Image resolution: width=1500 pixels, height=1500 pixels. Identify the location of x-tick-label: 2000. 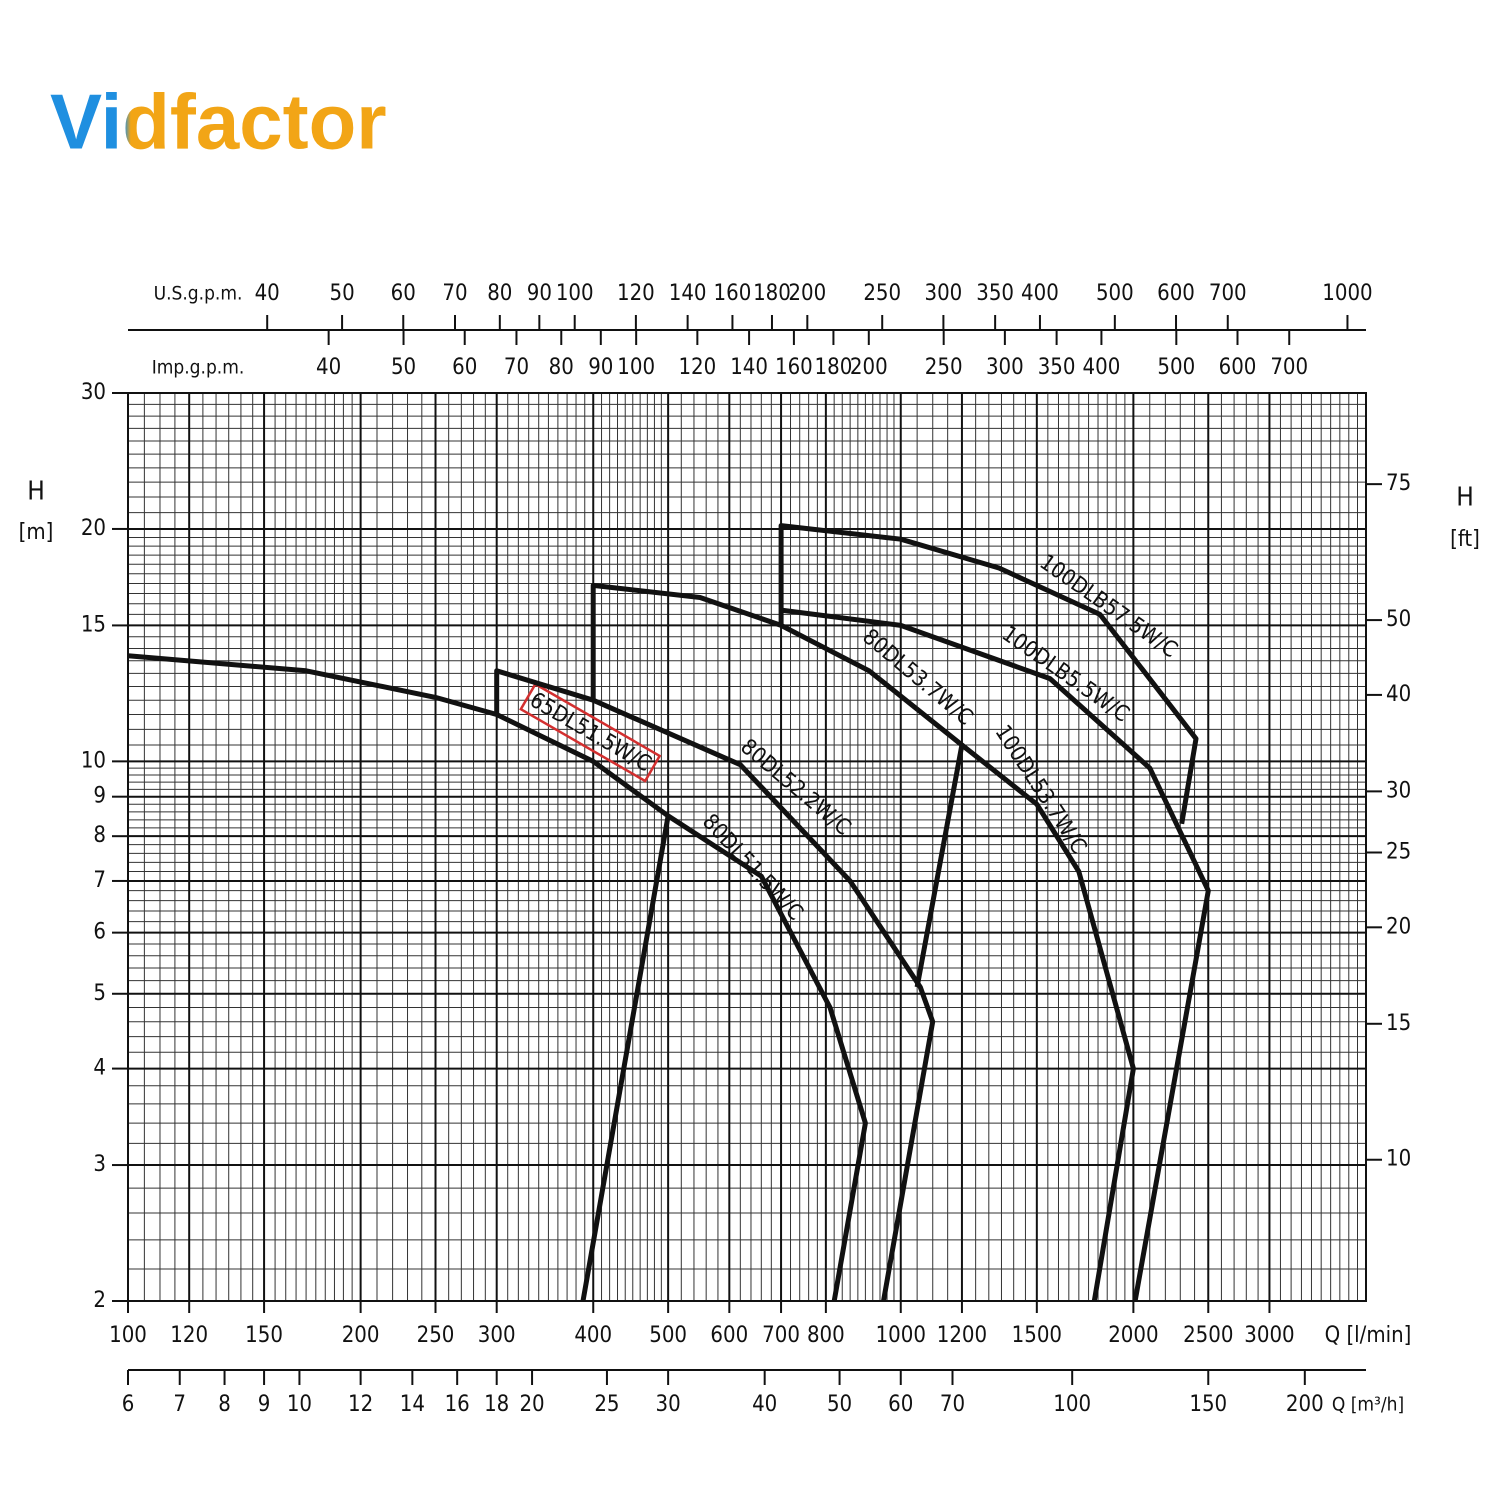
(1133, 1335).